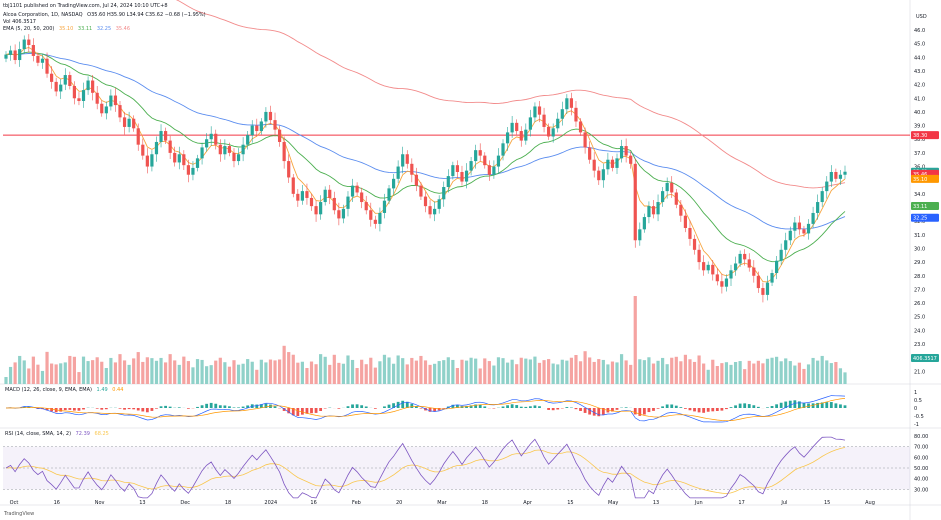  Describe the element at coordinates (919, 222) in the screenshot. I see `price-tick-label: 32.0` at that location.